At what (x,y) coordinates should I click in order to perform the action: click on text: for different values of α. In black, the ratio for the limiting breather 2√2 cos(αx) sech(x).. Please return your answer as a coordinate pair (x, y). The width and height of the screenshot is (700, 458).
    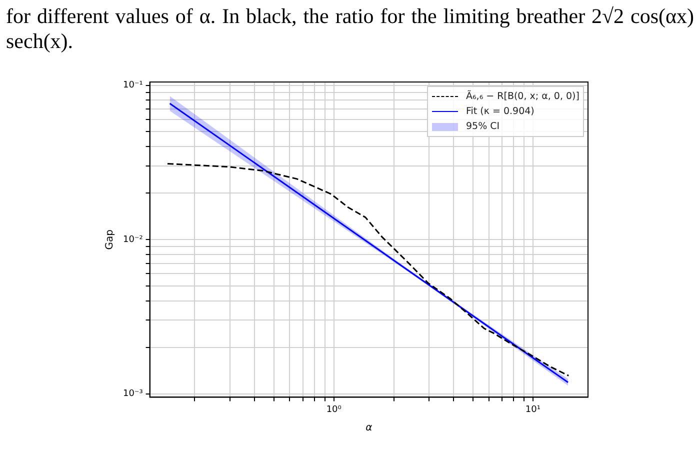
    Looking at the image, I should click on (350, 29).